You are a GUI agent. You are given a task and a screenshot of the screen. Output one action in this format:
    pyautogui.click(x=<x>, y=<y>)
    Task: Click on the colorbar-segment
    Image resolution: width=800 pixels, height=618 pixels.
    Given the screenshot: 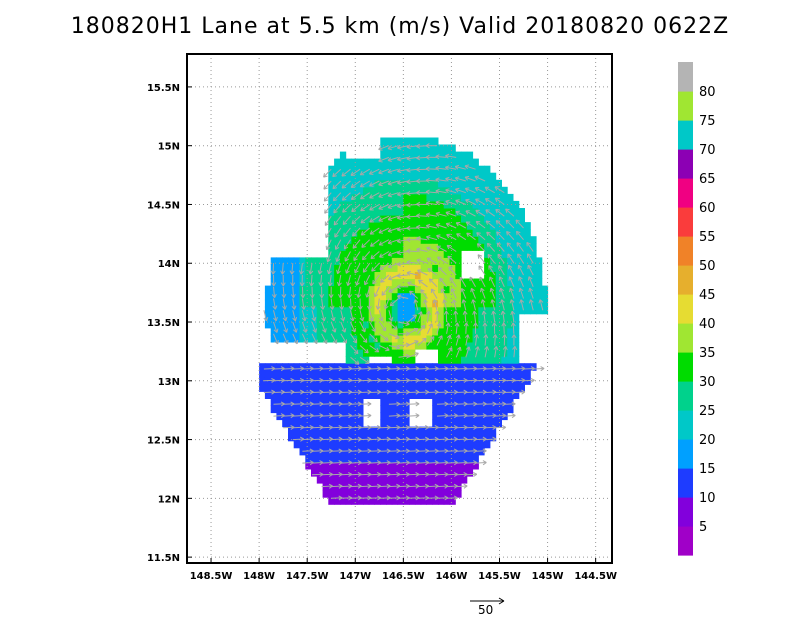 What is the action you would take?
    pyautogui.click(x=685, y=483)
    